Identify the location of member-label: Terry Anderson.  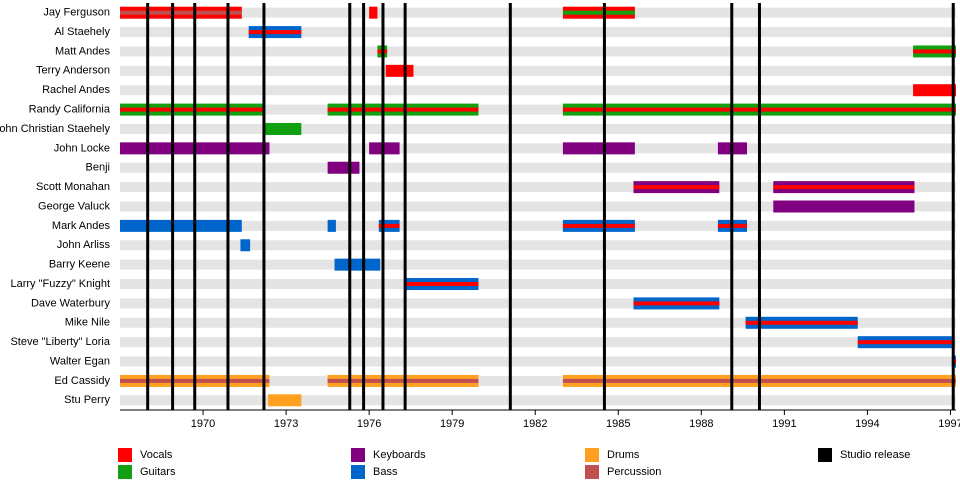
(73, 71).